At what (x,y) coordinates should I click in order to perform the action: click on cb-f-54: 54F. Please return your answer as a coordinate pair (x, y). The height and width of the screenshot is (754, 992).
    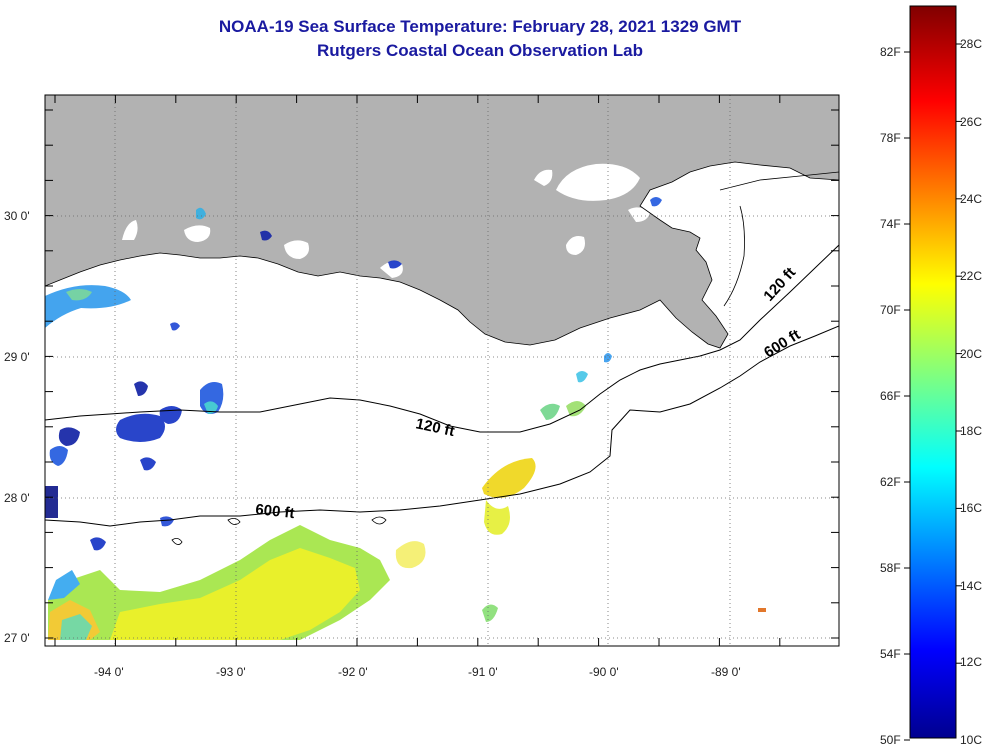
    Looking at the image, I should click on (890, 654).